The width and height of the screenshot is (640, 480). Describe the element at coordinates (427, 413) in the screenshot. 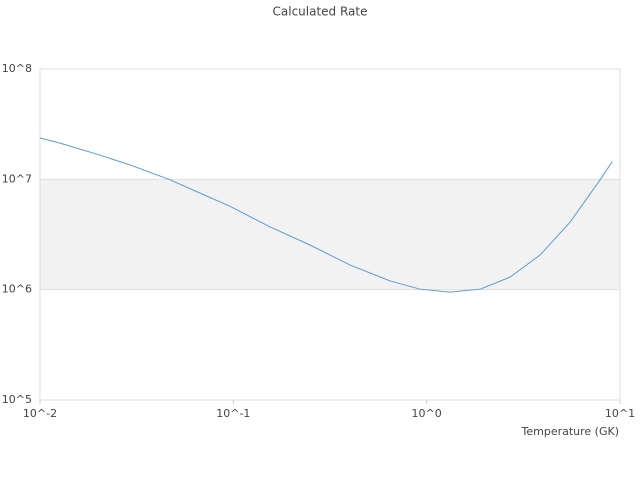

I see `x-tick-label: 10^0` at that location.